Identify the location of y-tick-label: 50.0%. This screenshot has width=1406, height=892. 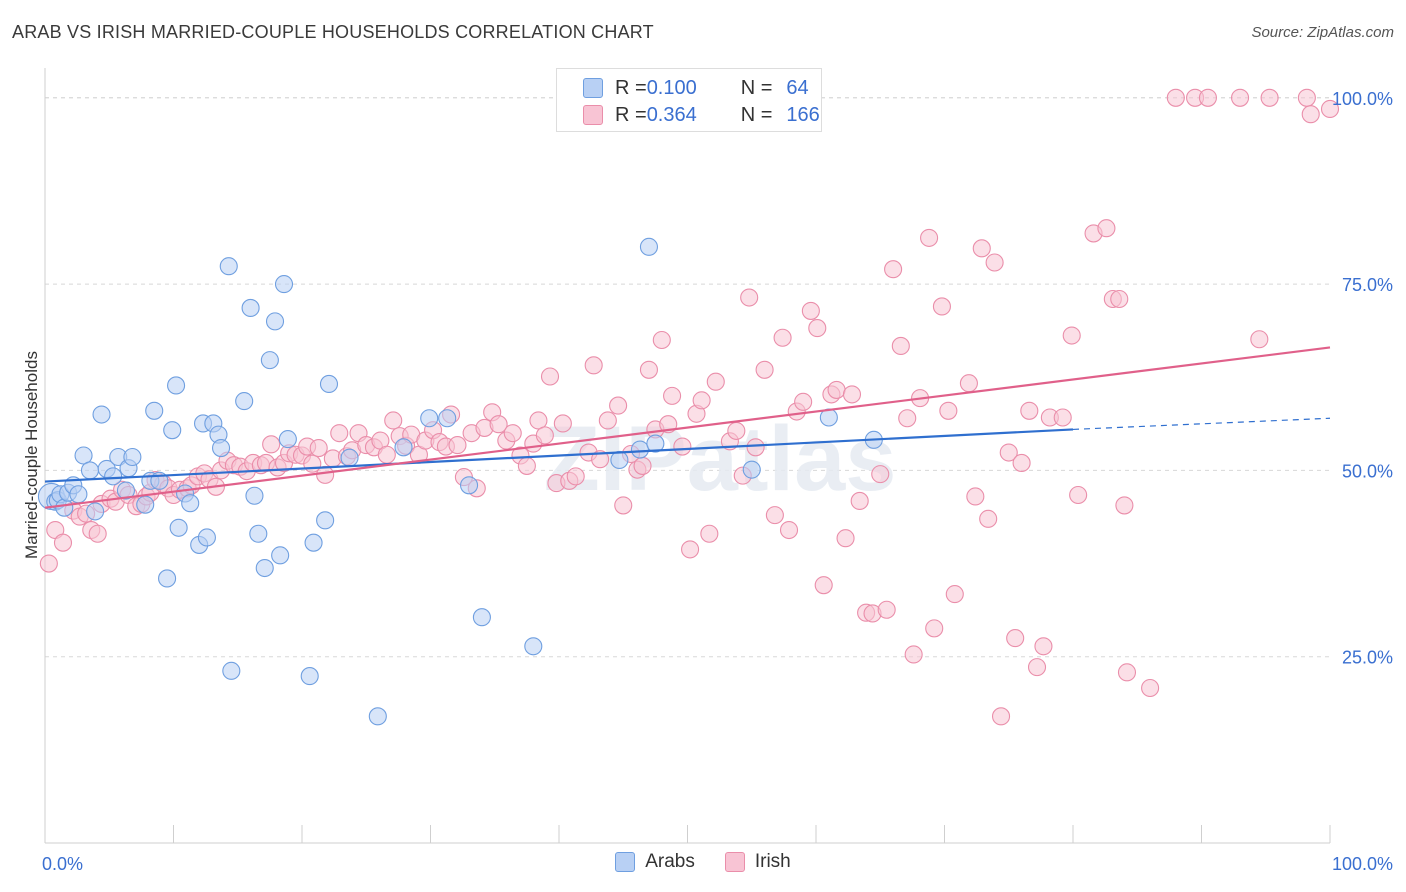
(1367, 471).